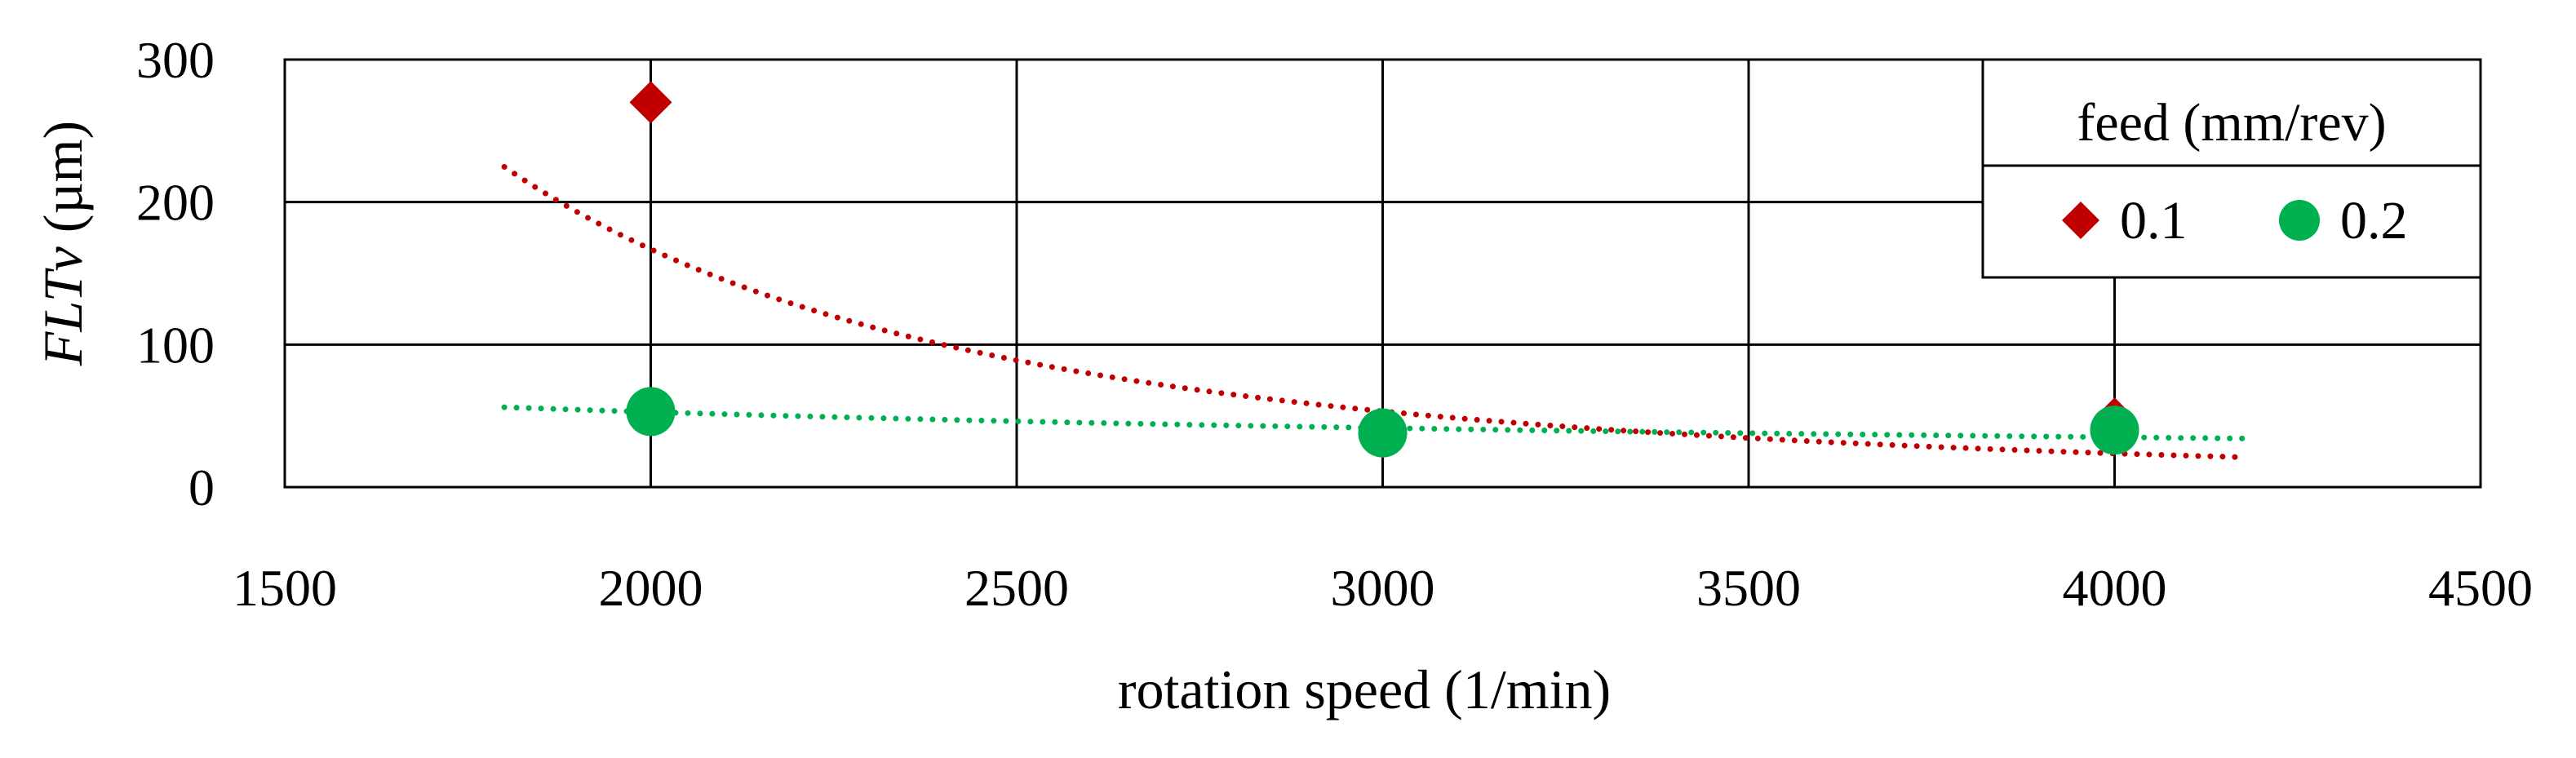  Describe the element at coordinates (2374, 220) in the screenshot. I see `legend-label-0.2: 0.2` at that location.